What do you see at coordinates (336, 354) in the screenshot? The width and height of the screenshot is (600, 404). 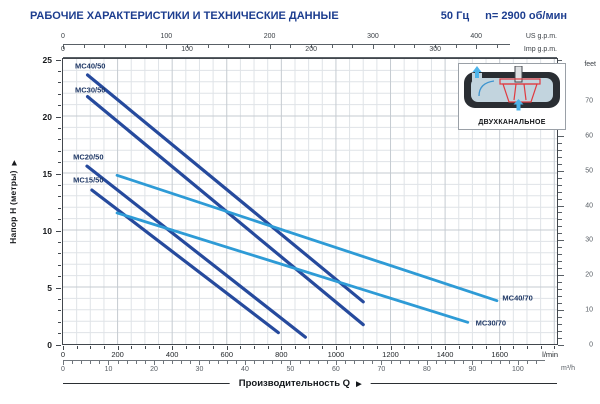 I see `axis-tick-label: 1000` at bounding box center [336, 354].